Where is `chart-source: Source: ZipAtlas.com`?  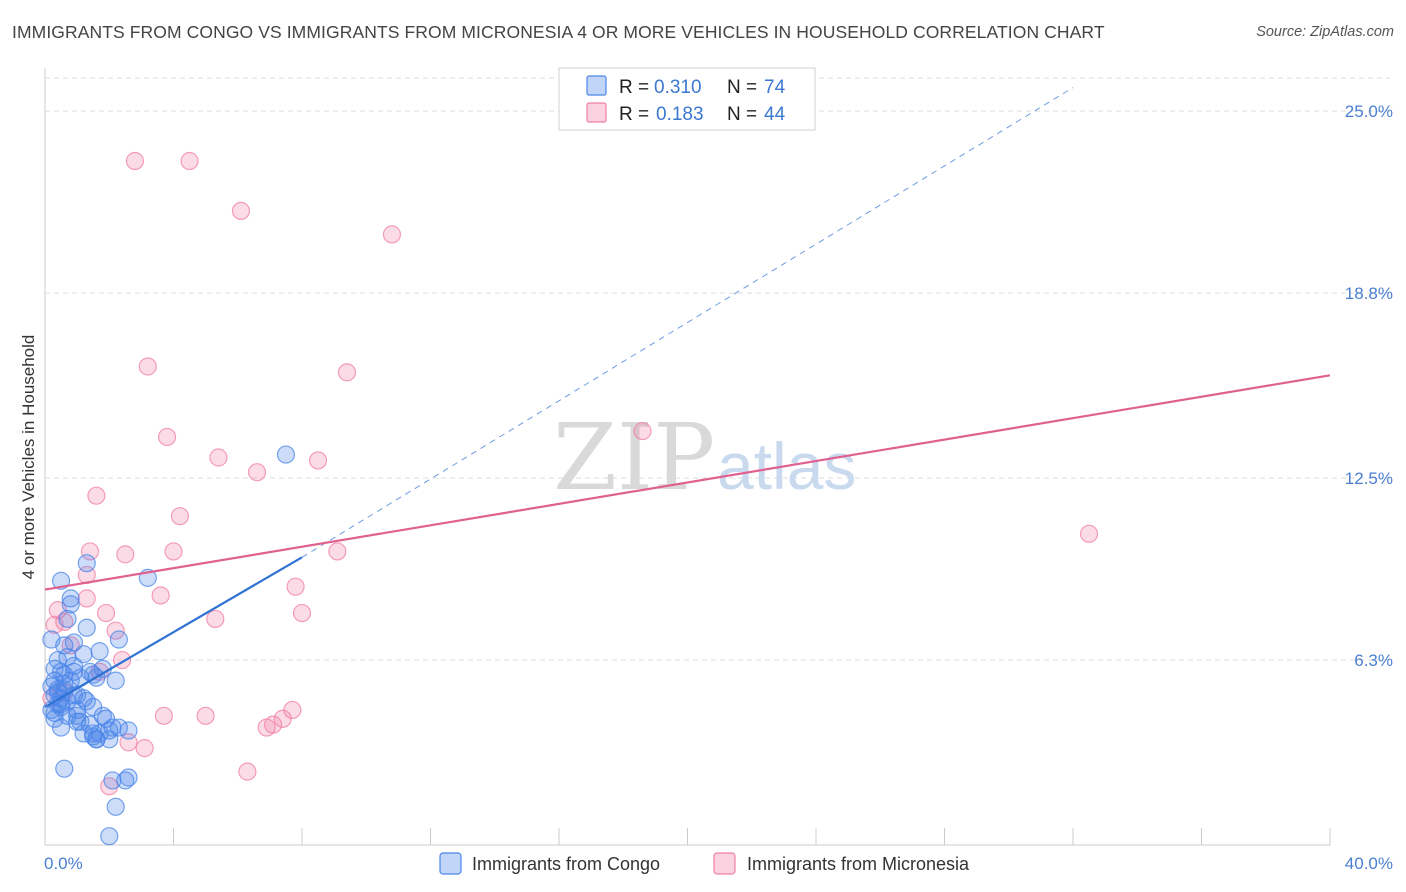 chart-source: Source: ZipAtlas.com is located at coordinates (1325, 32).